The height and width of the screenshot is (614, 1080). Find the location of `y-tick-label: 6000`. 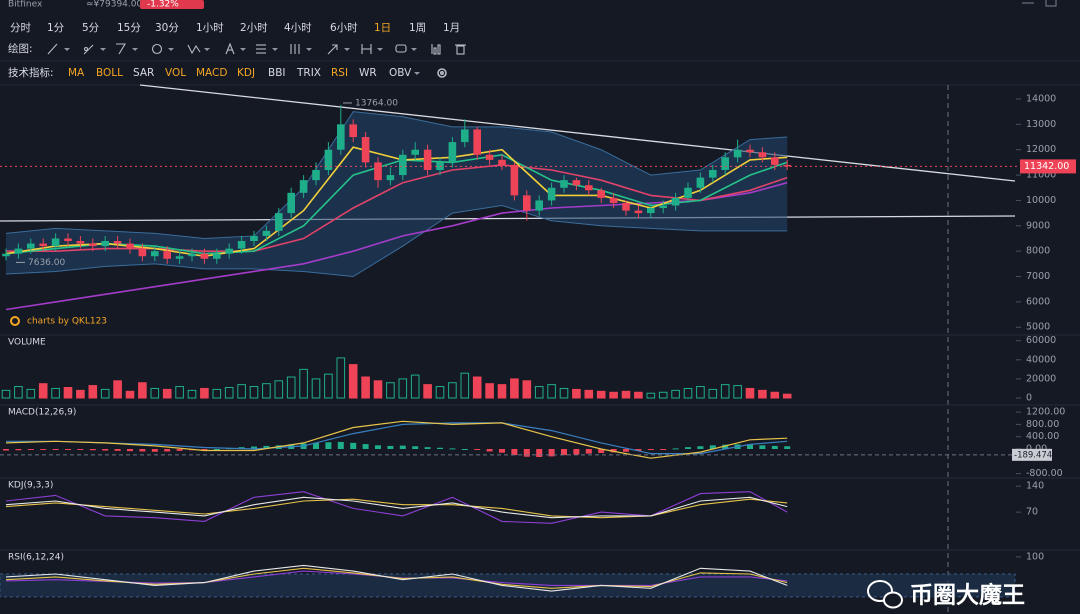

y-tick-label: 6000 is located at coordinates (1038, 301).